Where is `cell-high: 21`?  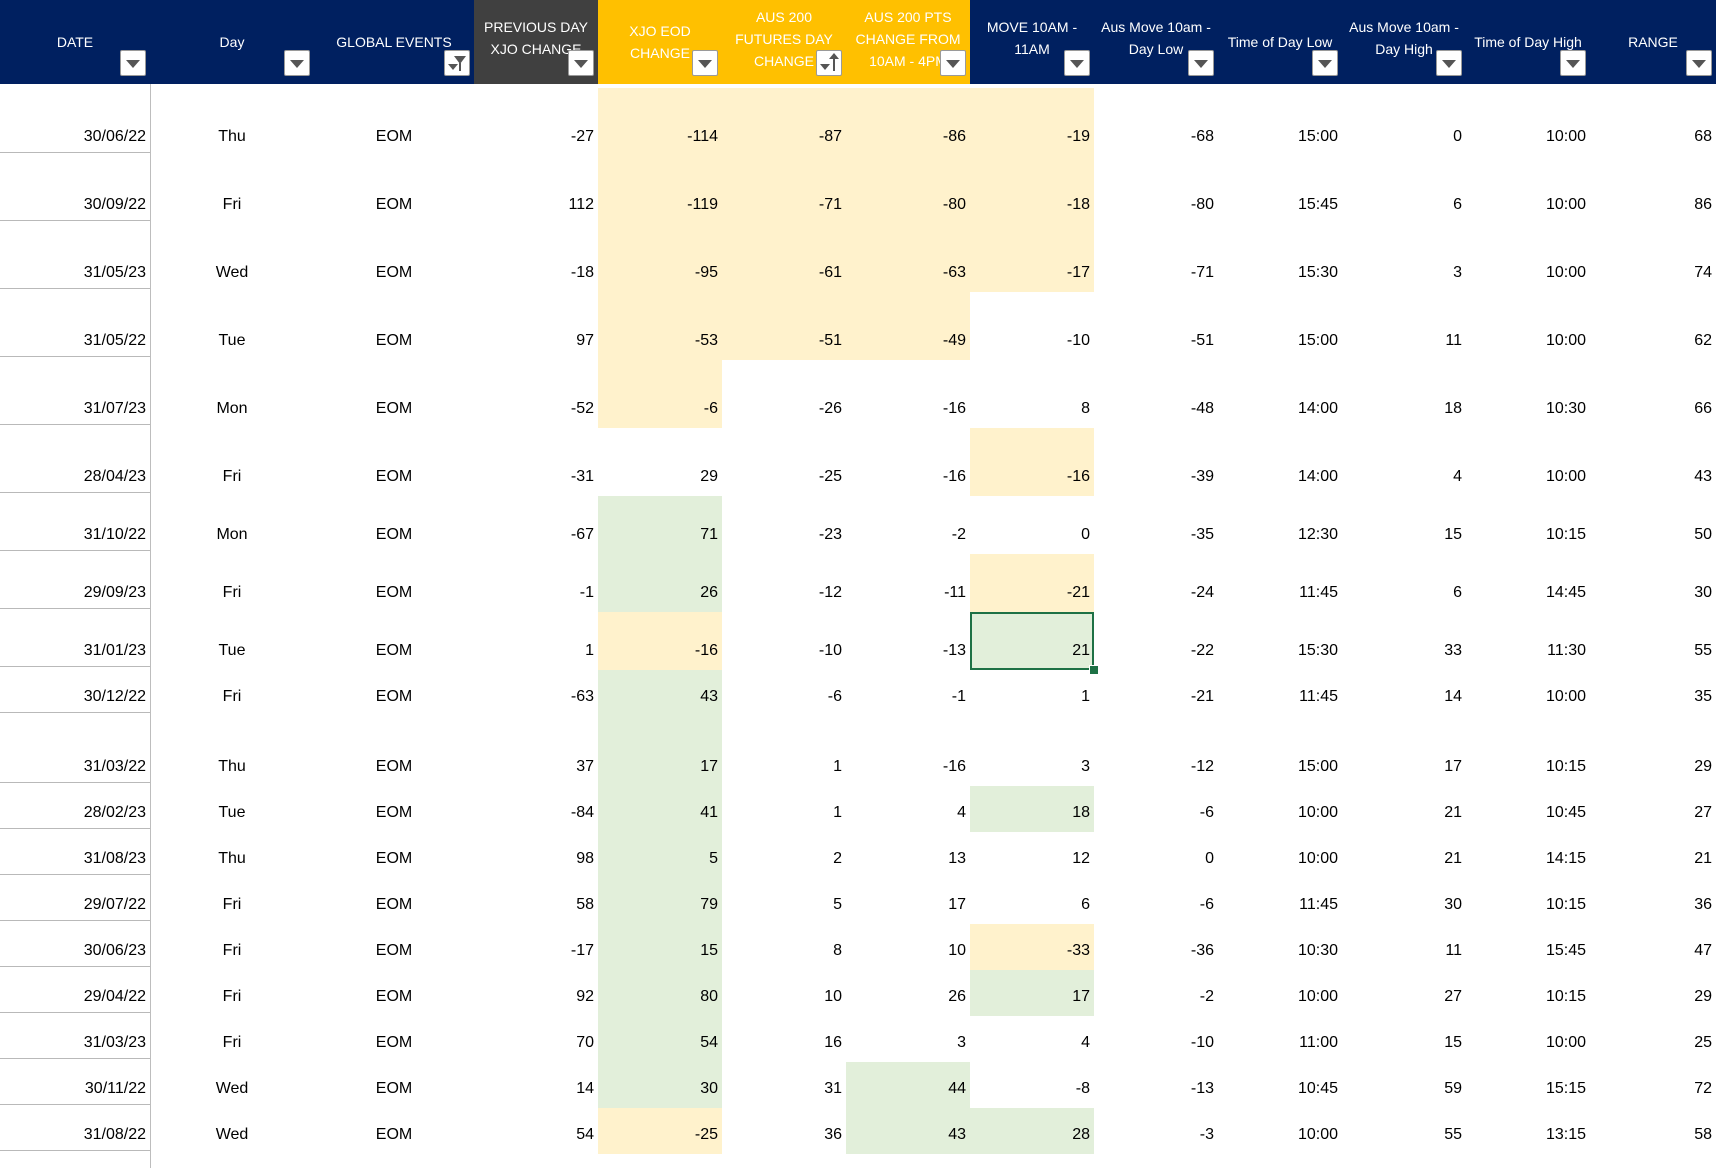
cell-high: 21 is located at coordinates (1453, 812).